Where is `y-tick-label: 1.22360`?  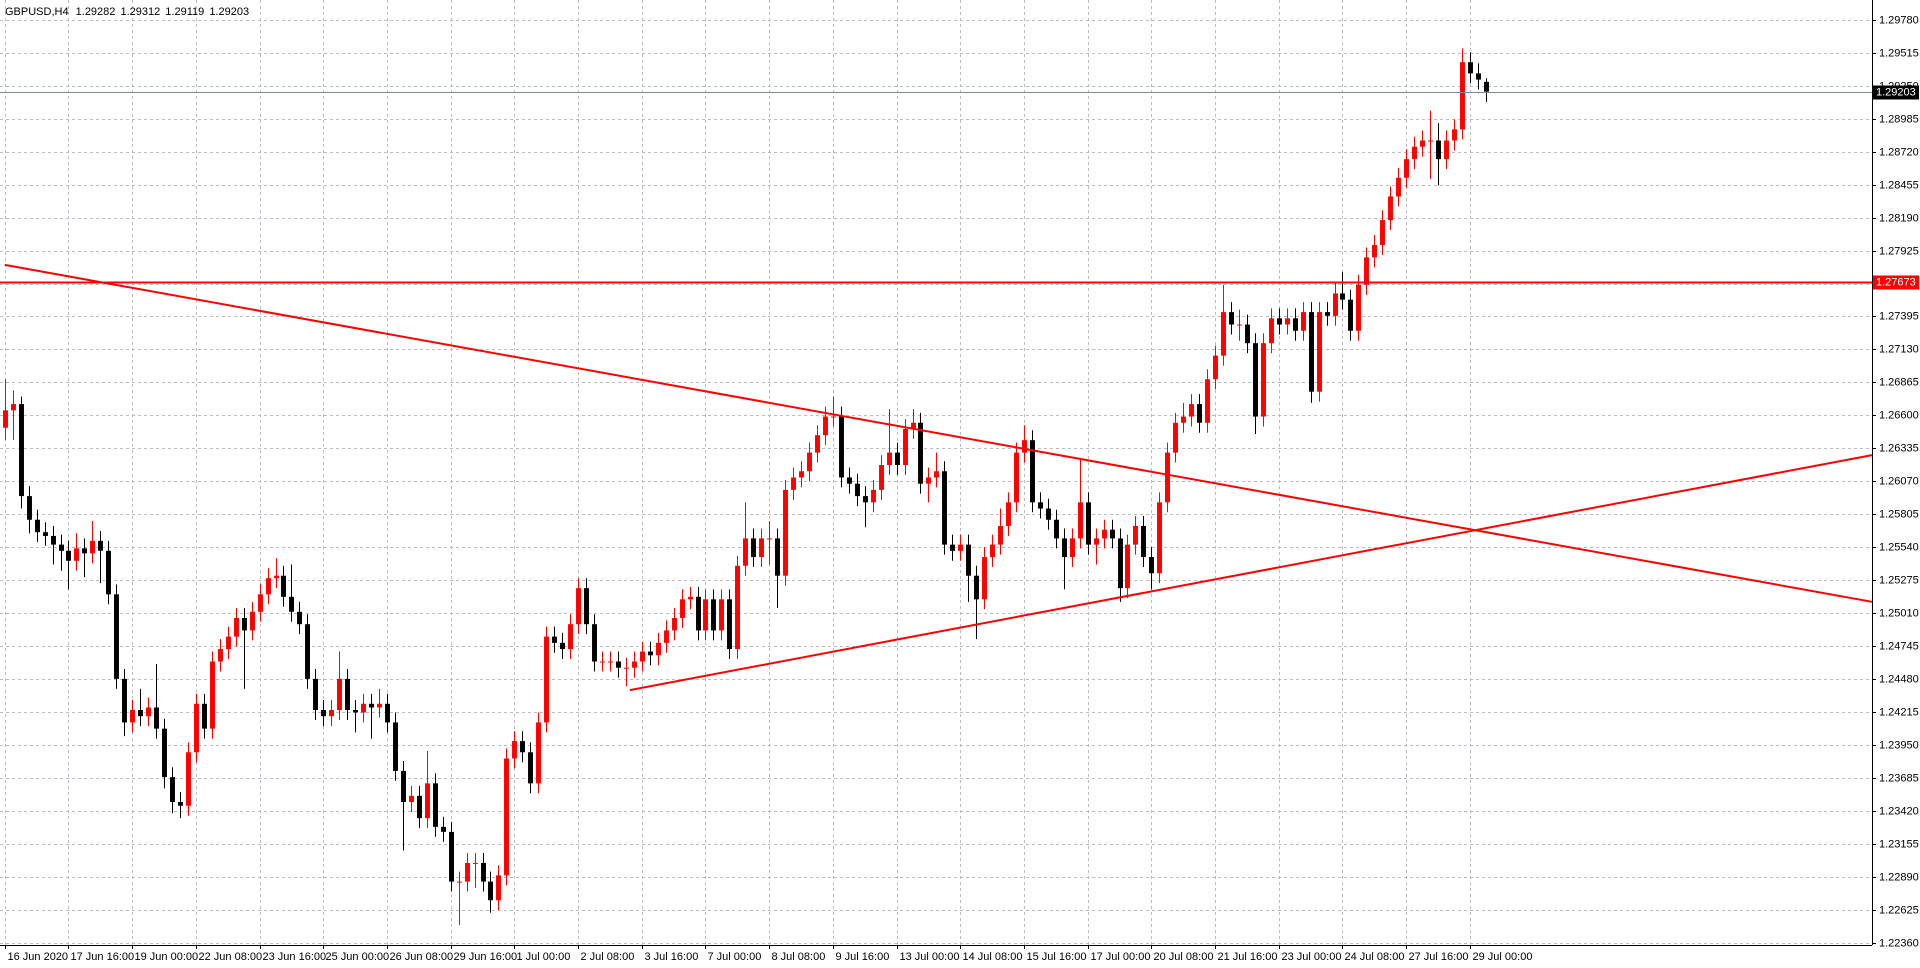
y-tick-label: 1.22360 is located at coordinates (1899, 943).